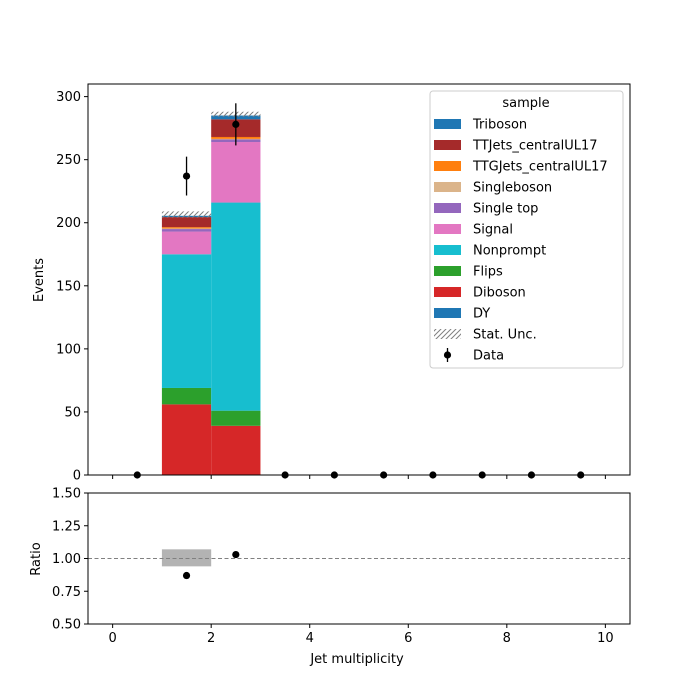 This screenshot has height=700, width=700. I want to click on ratio-unc-band, so click(186, 558).